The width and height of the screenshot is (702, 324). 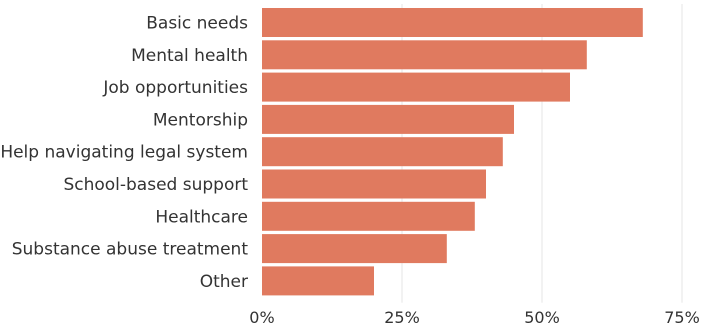 I want to click on category-label-3: Mentorship, so click(x=200, y=120).